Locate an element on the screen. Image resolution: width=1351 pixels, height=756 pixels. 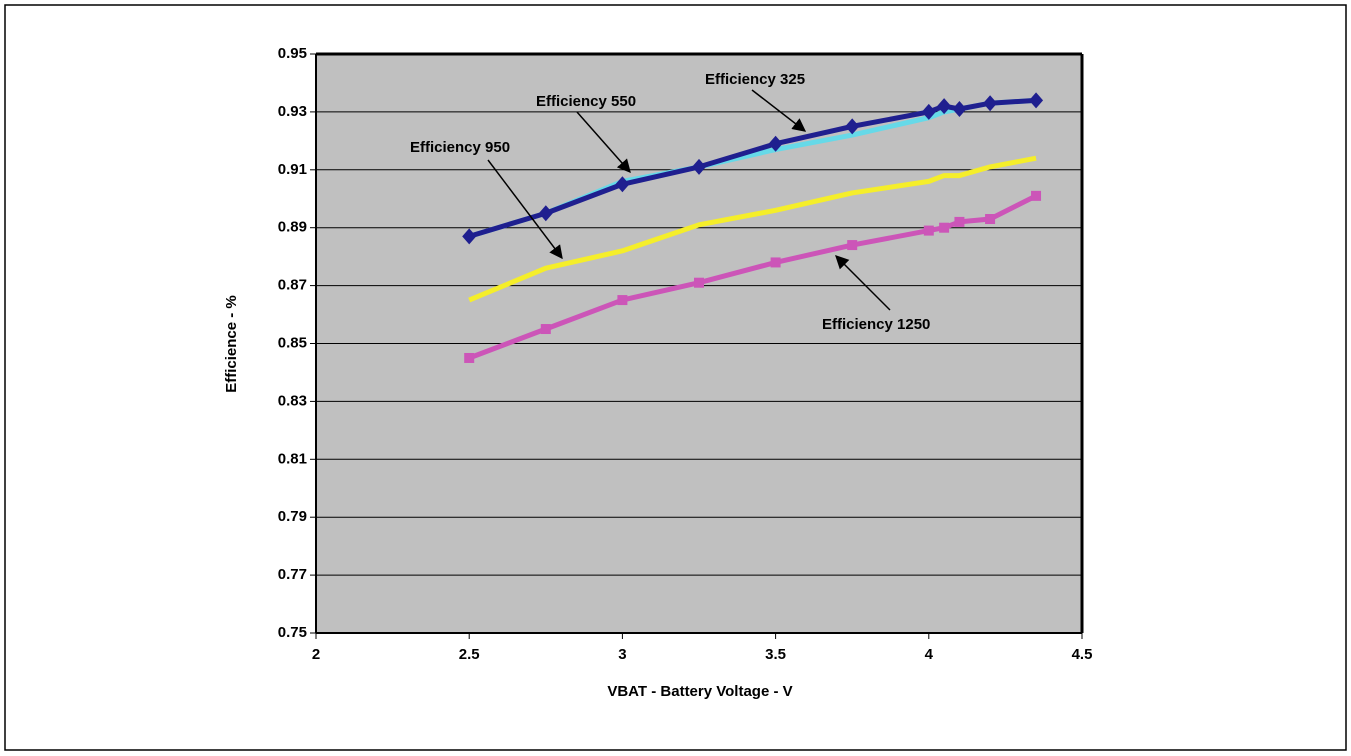
x-tick-label: 2 is located at coordinates (316, 654).